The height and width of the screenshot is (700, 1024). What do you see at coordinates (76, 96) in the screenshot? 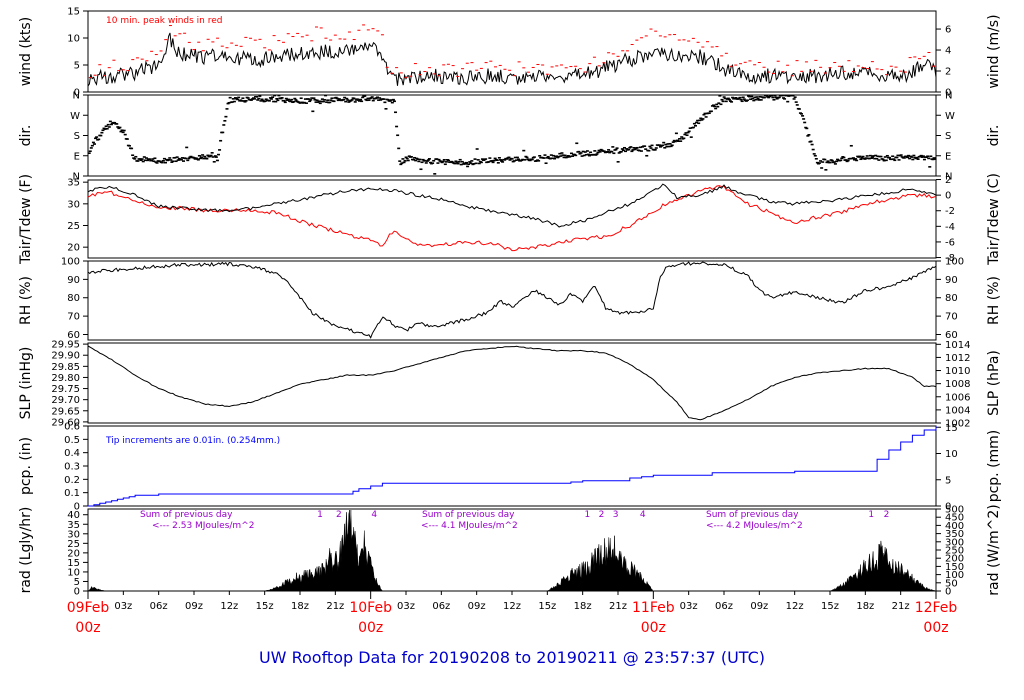
I see `dir-left-tick-label: N` at bounding box center [76, 96].